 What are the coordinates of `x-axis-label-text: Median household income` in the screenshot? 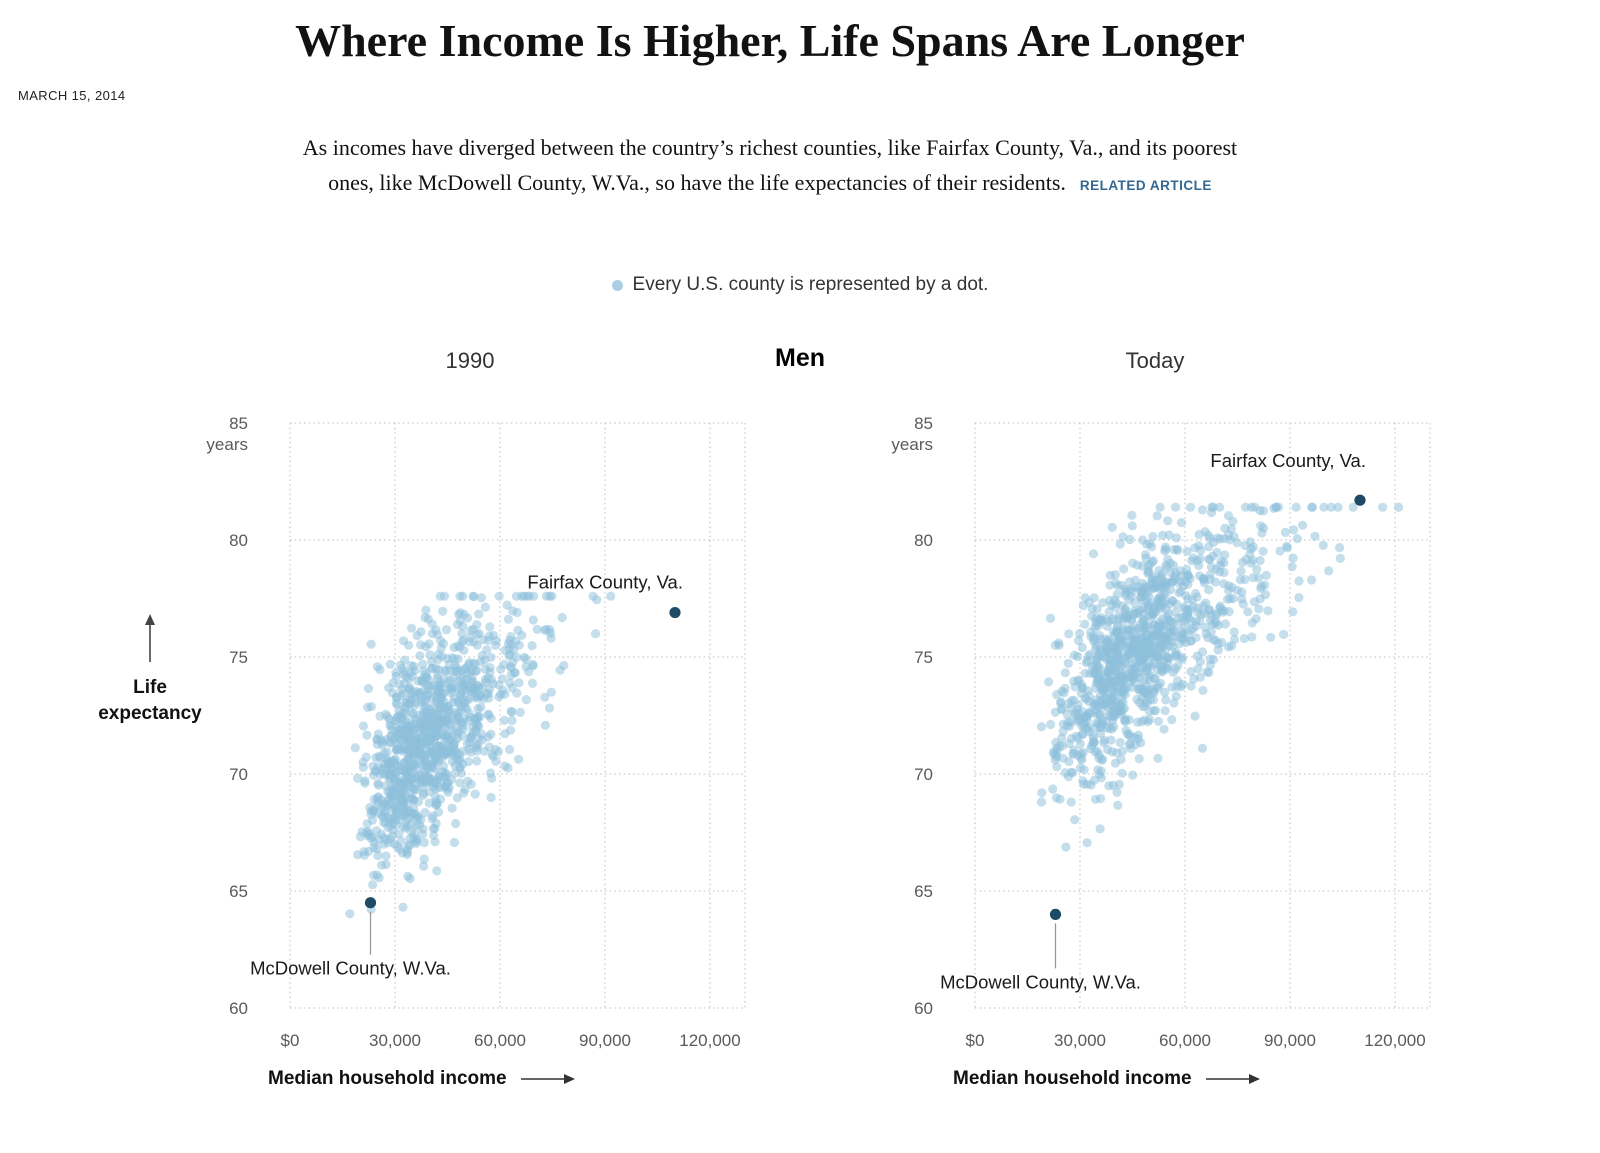 It's located at (1072, 1078).